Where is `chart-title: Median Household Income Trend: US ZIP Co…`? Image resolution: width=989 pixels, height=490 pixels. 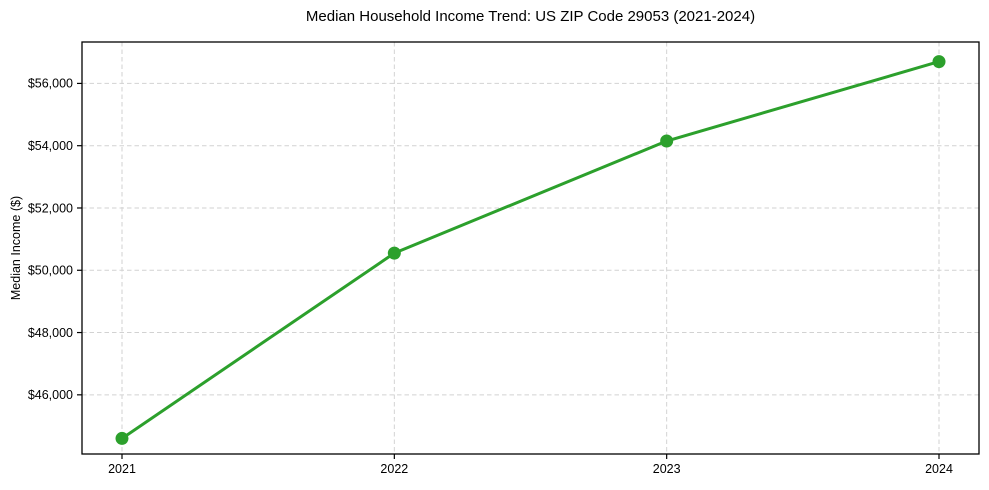
chart-title: Median Household Income Trend: US ZIP Co… is located at coordinates (530, 16).